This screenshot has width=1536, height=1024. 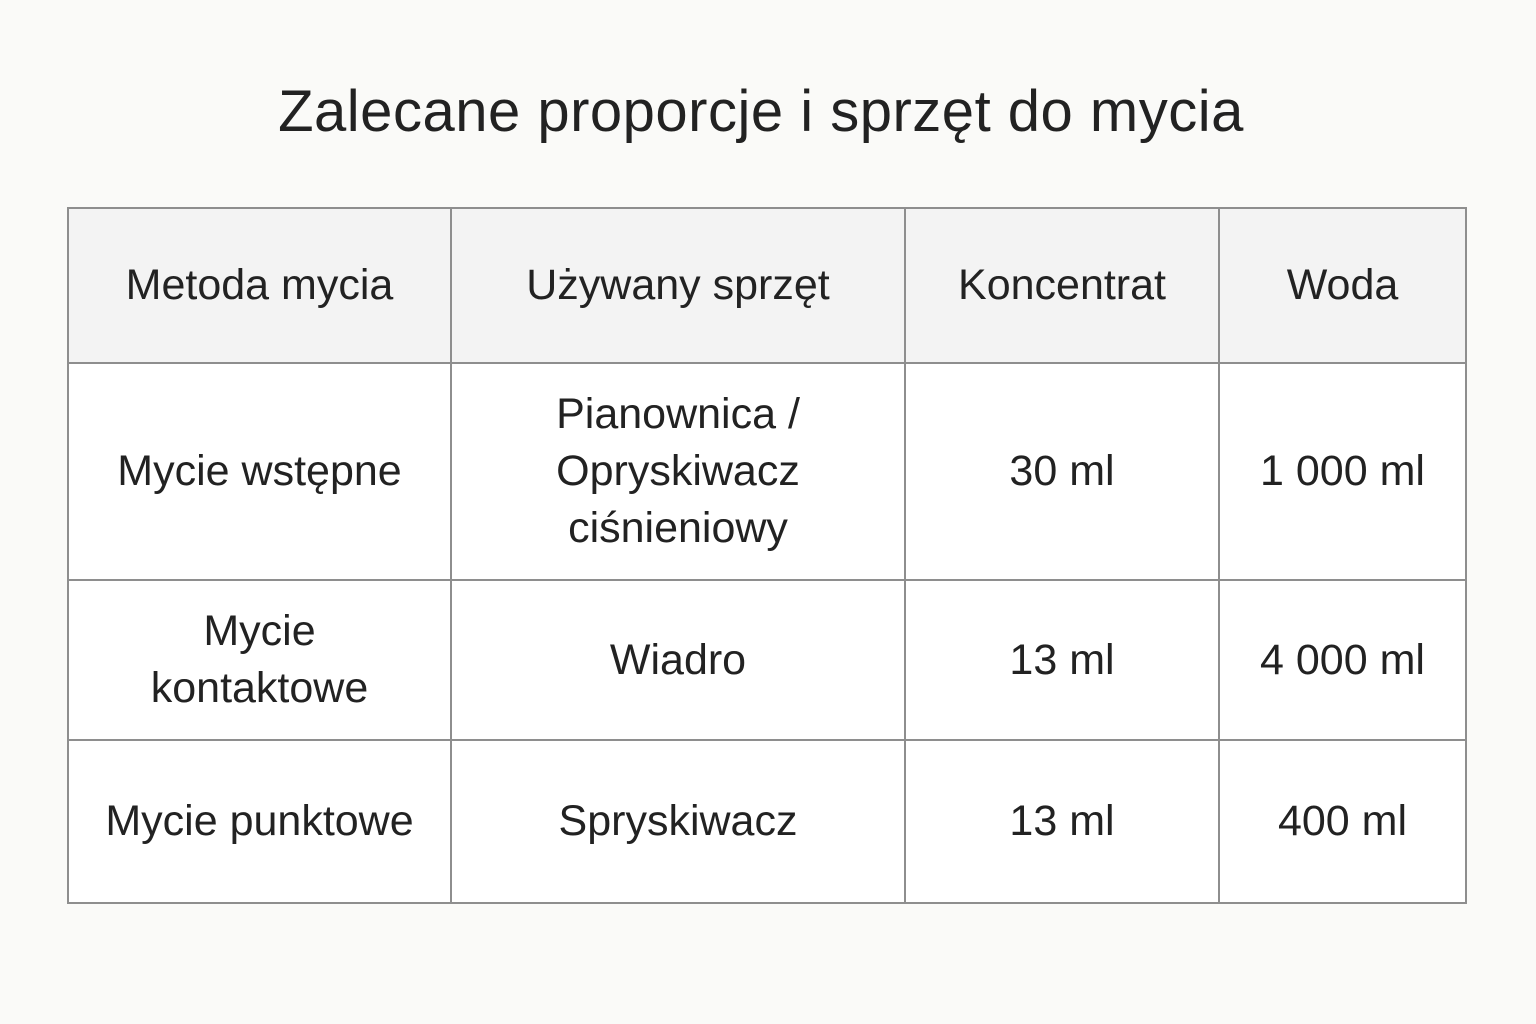 I want to click on table-row: Mycie punktowe Spryskiwacz 13 ml 400 ml, so click(x=767, y=821).